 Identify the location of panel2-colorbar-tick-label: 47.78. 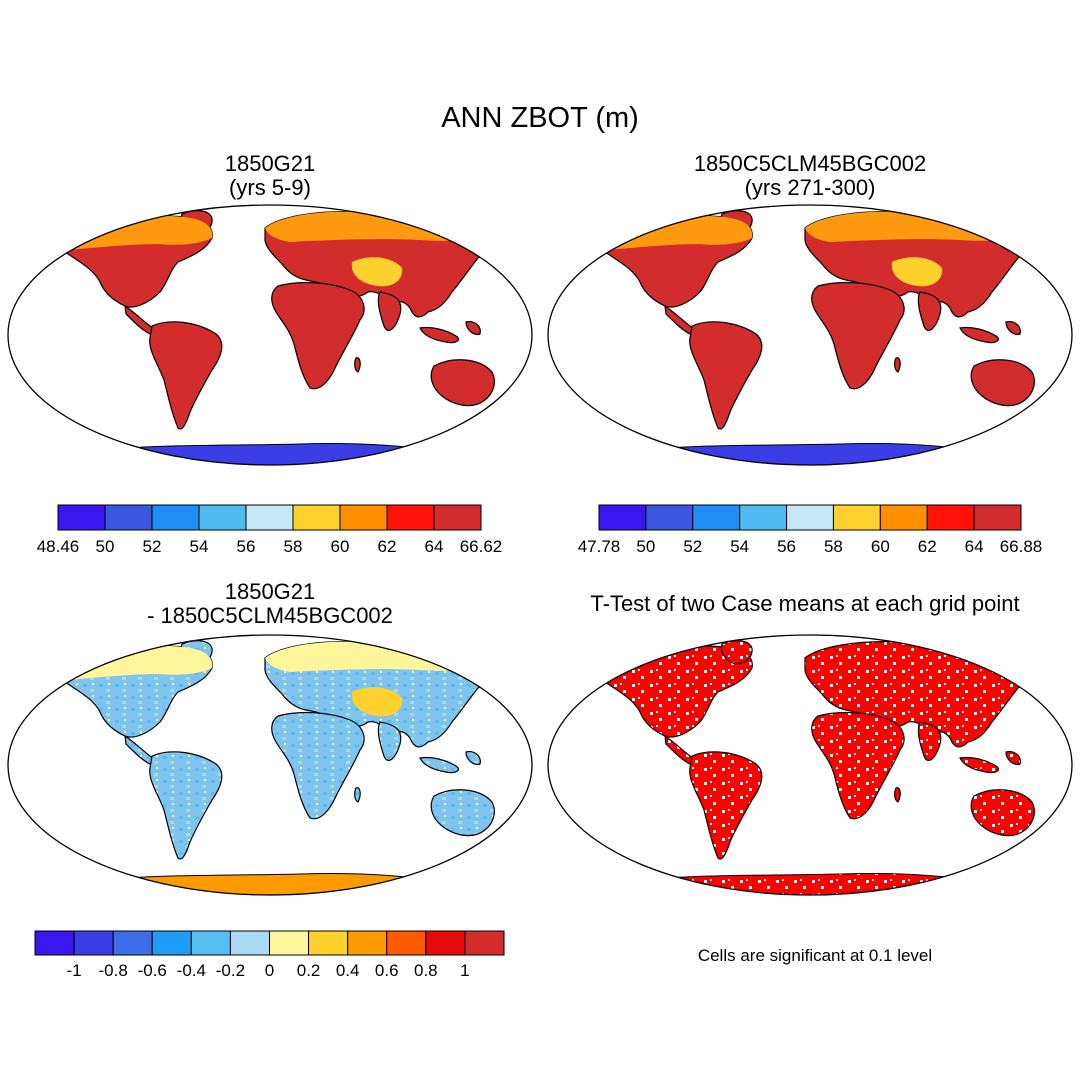
(599, 546).